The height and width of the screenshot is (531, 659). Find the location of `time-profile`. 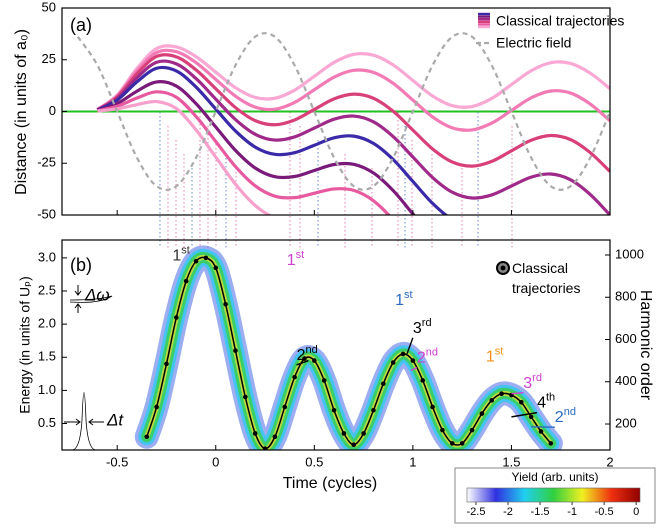

time-profile is located at coordinates (84, 422).